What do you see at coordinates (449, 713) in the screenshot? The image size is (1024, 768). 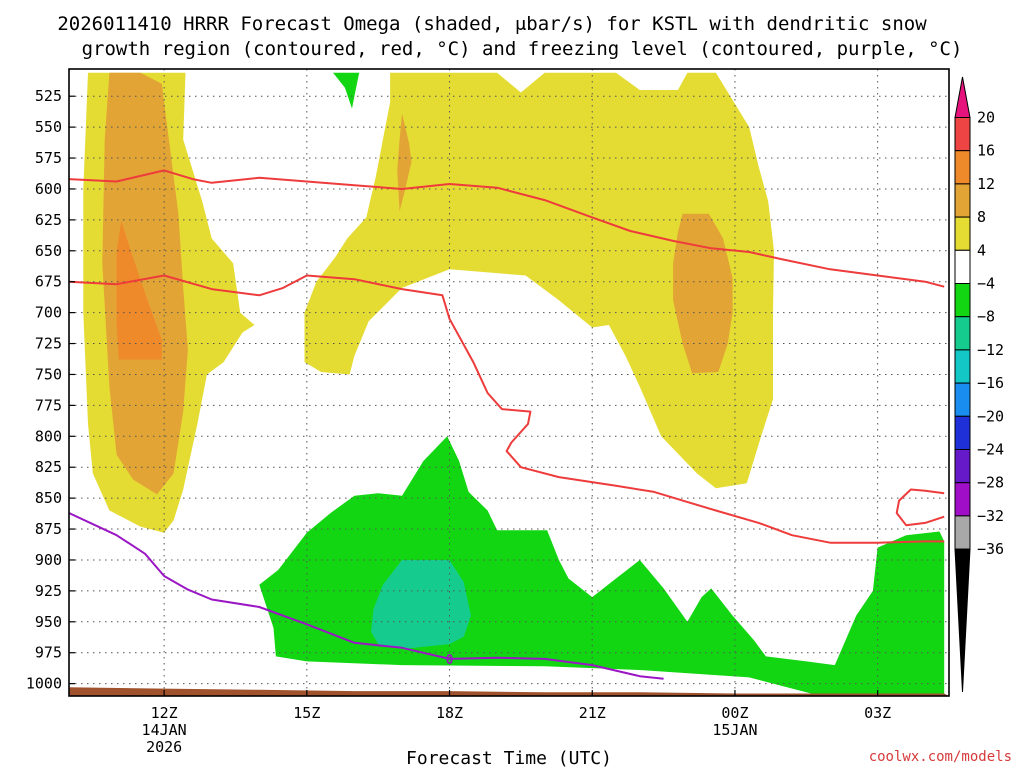 I see `x-tick-label: 18Z` at bounding box center [449, 713].